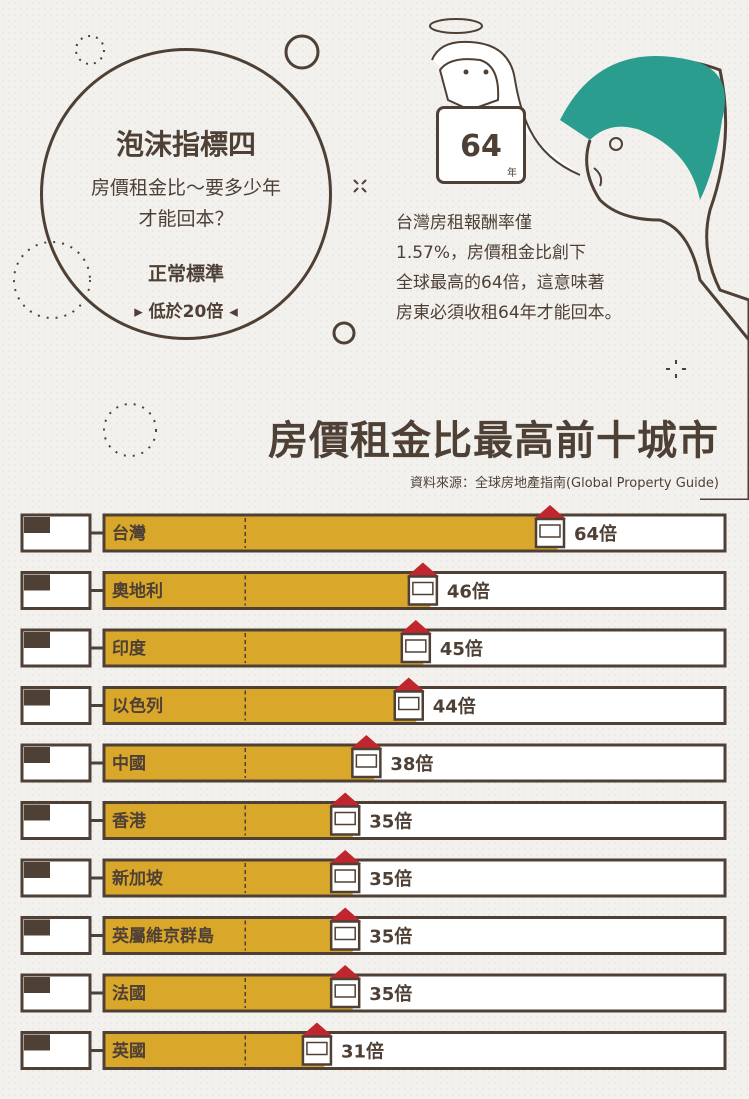  What do you see at coordinates (137, 591) in the screenshot?
I see `category-label: 奧地利` at bounding box center [137, 591].